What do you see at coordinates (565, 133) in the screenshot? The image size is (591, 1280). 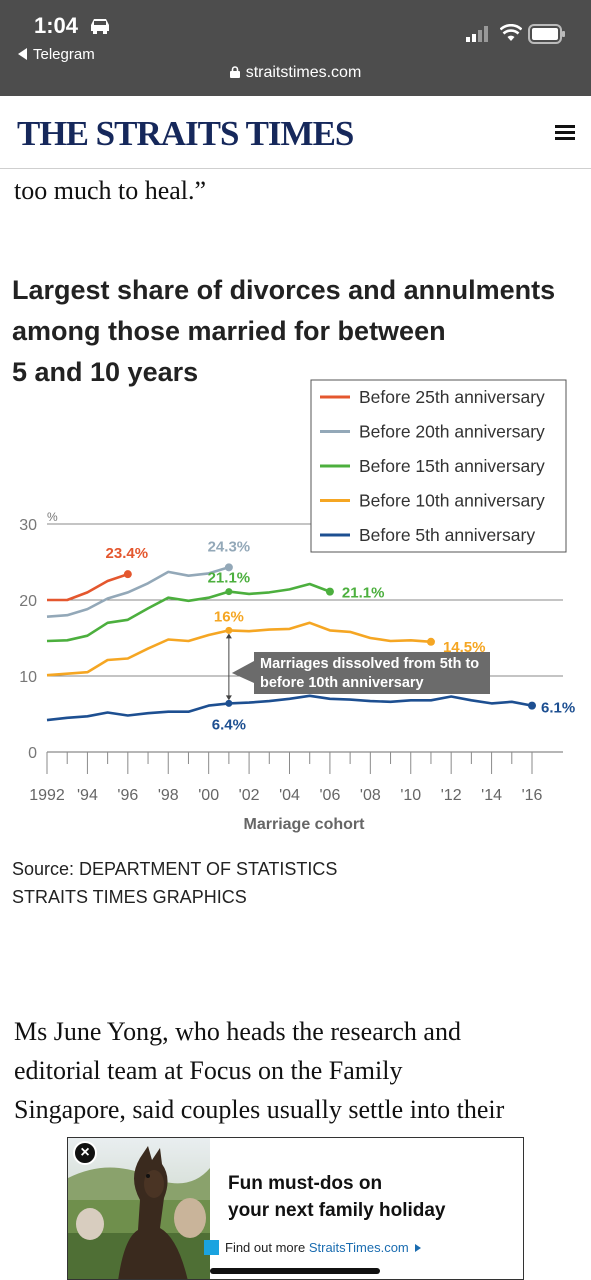 I see `hamburger-menu-icon` at bounding box center [565, 133].